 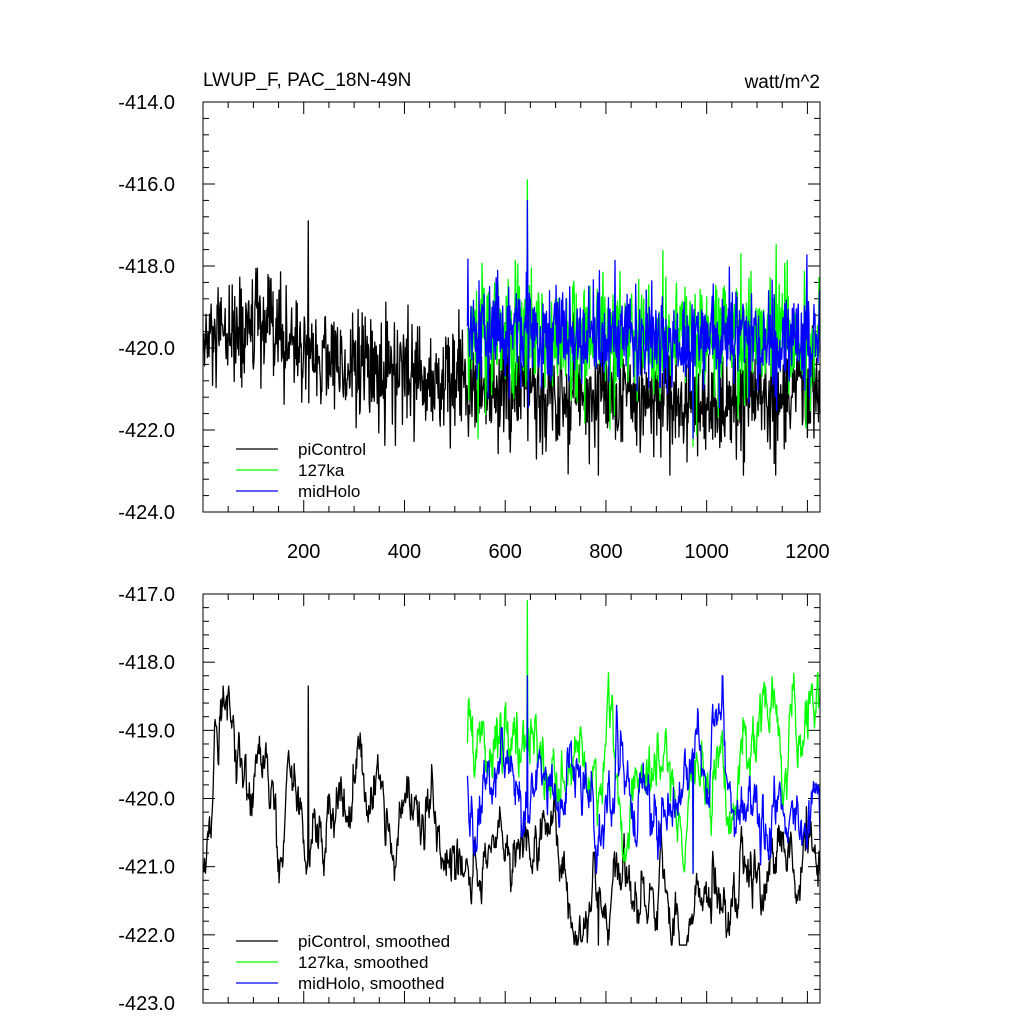 I want to click on legend-label: midHolo, so click(x=329, y=491).